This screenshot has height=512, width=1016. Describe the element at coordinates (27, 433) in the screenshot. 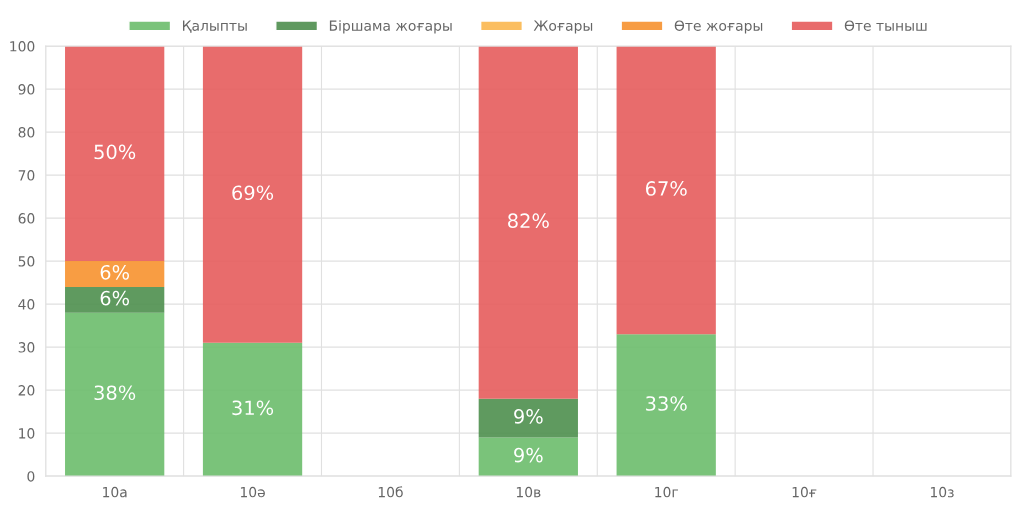

I see `y-tick-label: 10` at that location.